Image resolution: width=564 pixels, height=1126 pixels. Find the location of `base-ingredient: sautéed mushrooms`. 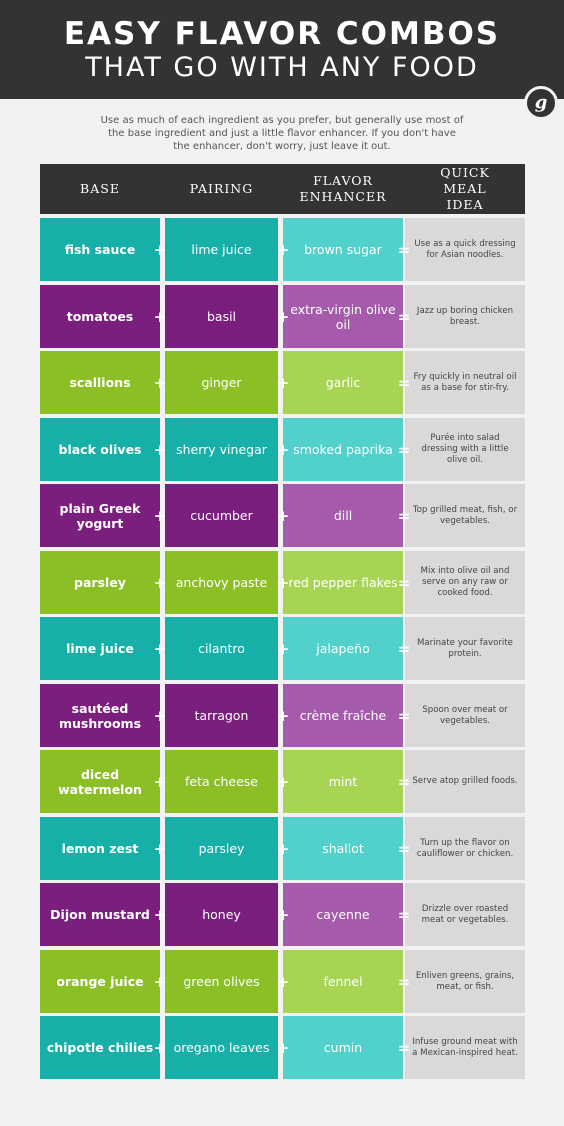

base-ingredient: sautéed mushrooms is located at coordinates (100, 715).